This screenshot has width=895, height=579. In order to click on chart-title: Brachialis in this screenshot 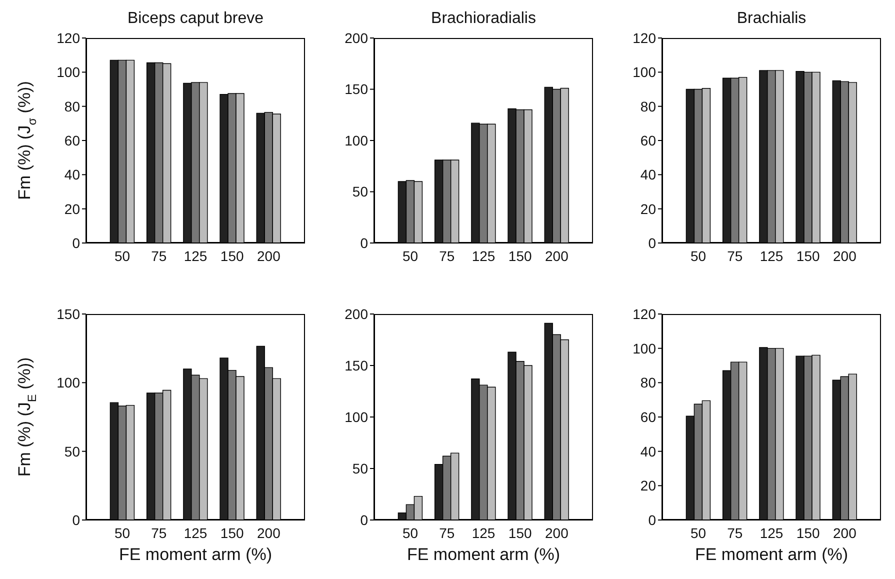, I will do `click(772, 19)`.